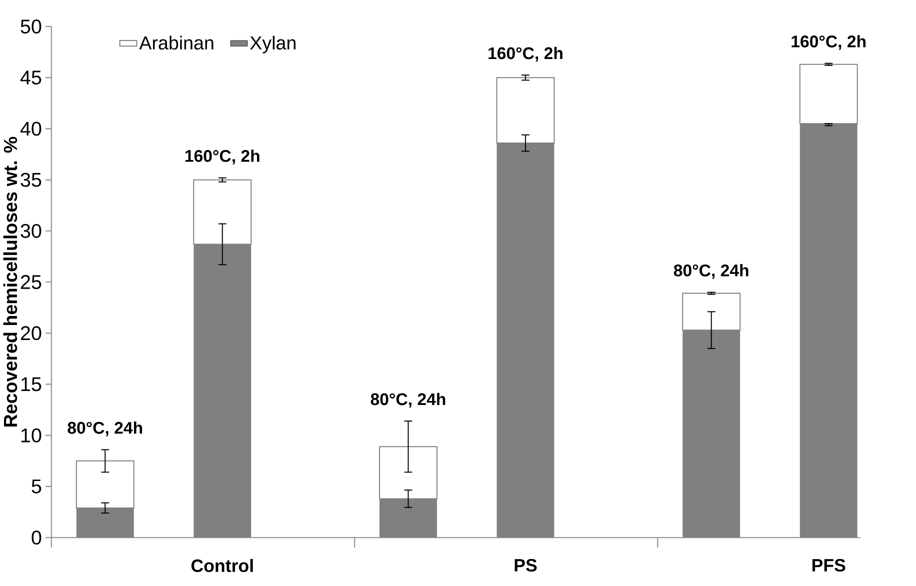  What do you see at coordinates (176, 43) in the screenshot?
I see `legend-label: Arabinan` at bounding box center [176, 43].